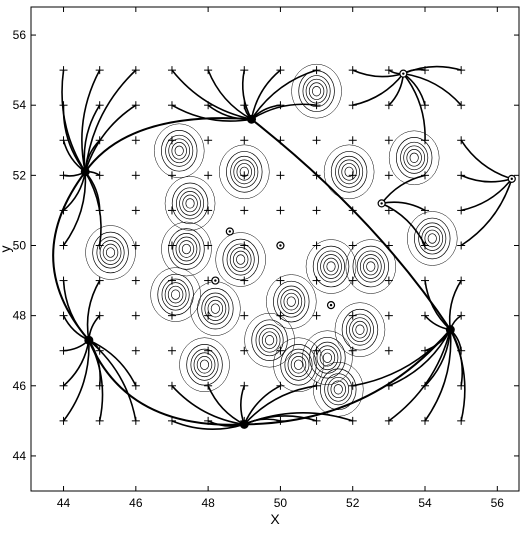 The image size is (525, 534). What do you see at coordinates (166, 382) in the screenshot?
I see `trajectory-loop` at bounding box center [166, 382].